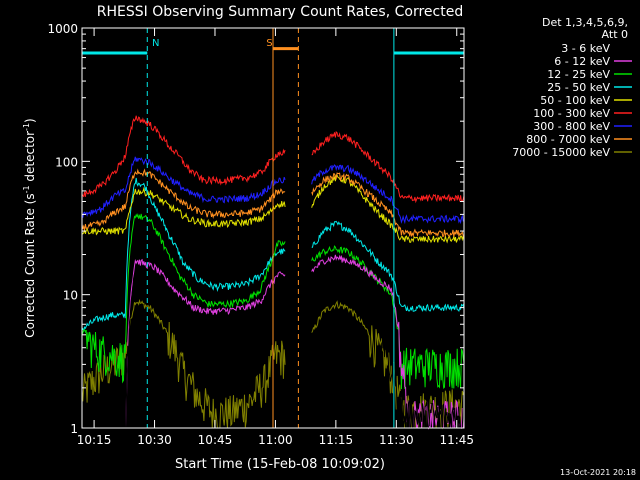 This screenshot has width=640, height=480. I want to click on legend-entry-label: 12 - 25 keV, so click(578, 74).